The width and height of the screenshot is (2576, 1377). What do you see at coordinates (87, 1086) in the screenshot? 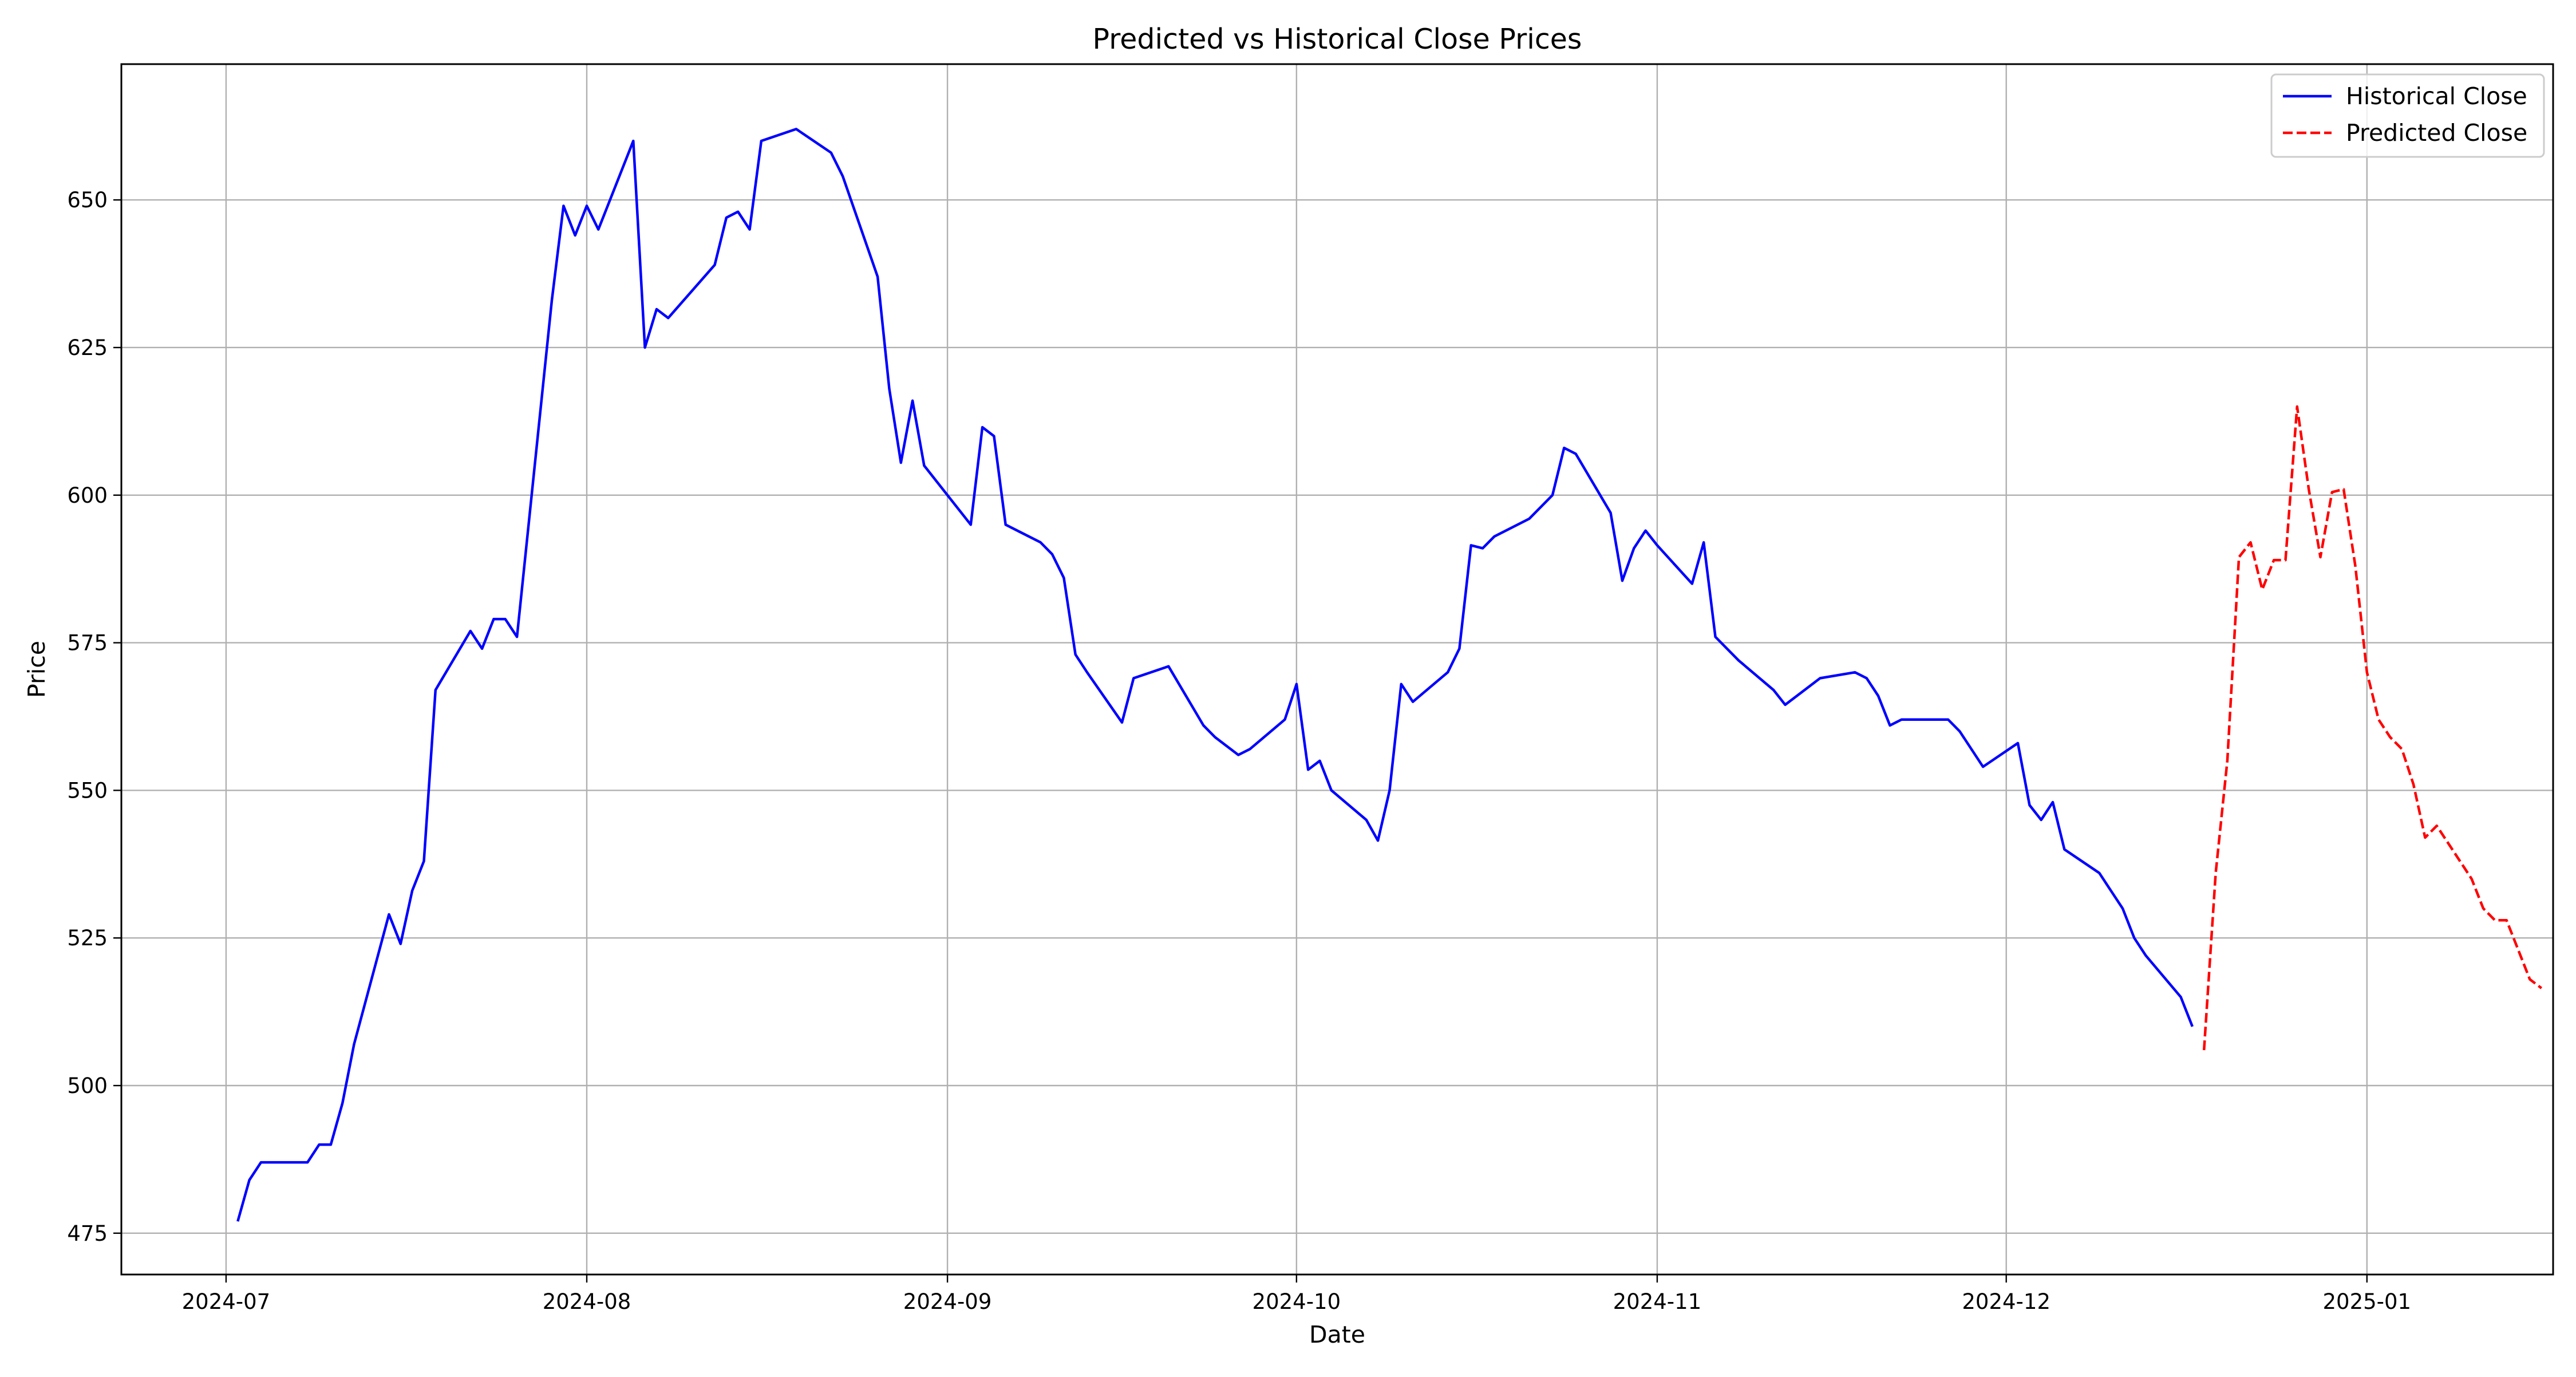
I see `y-tick-label: 500` at bounding box center [87, 1086].